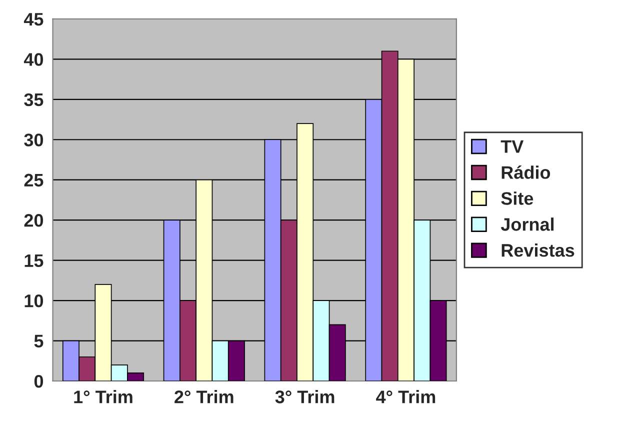 Image resolution: width=621 pixels, height=421 pixels. Describe the element at coordinates (103, 397) in the screenshot. I see `x-tick-label: 1° Trim` at that location.